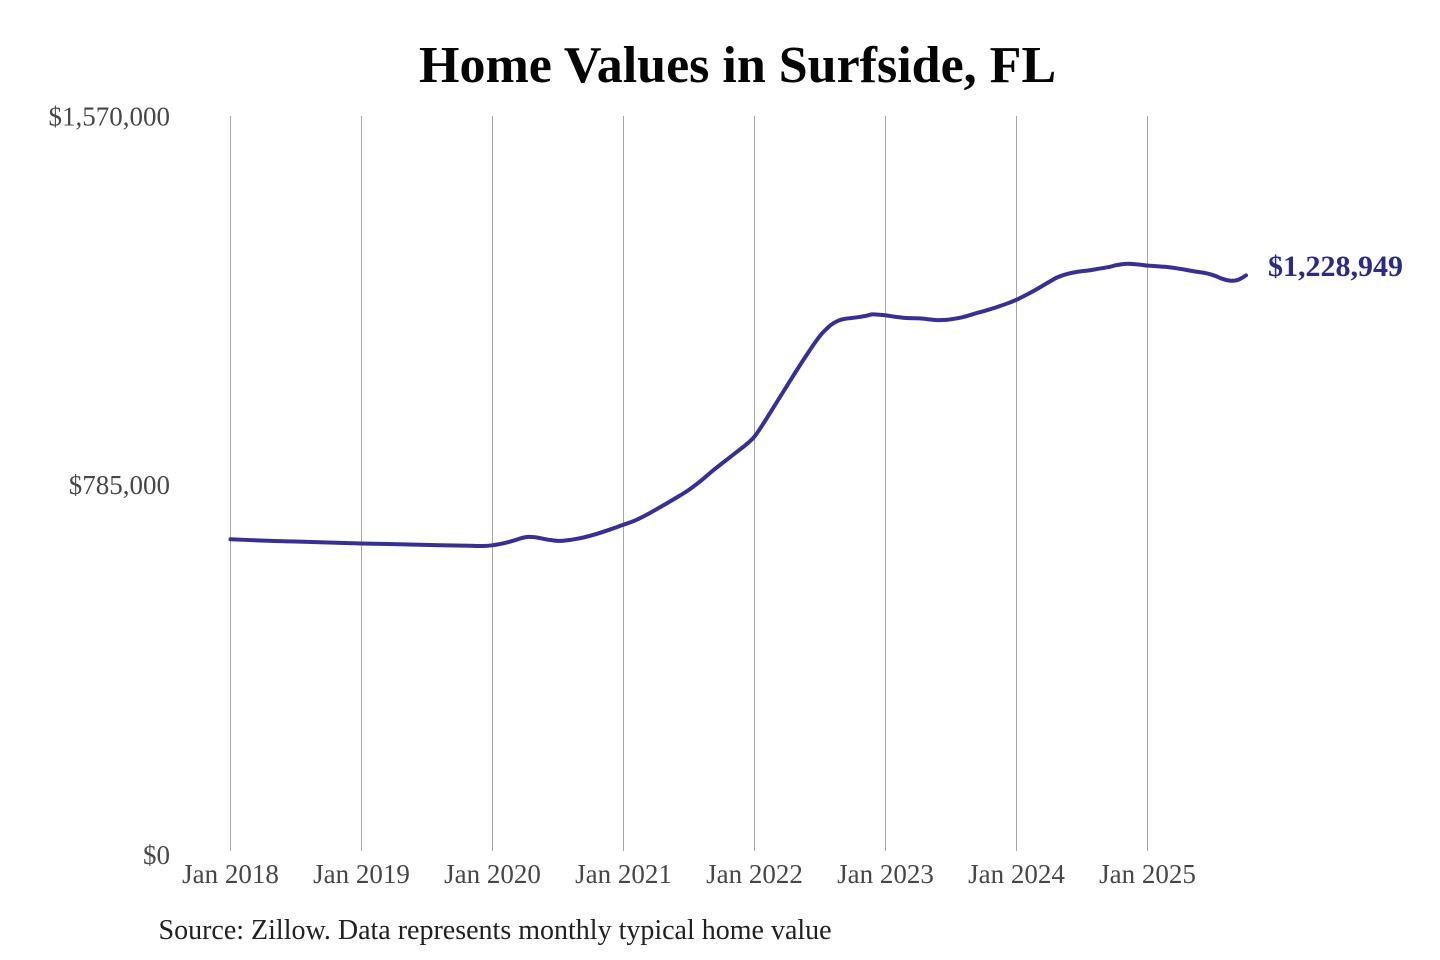 This screenshot has width=1440, height=960. What do you see at coordinates (623, 874) in the screenshot?
I see `svg-text: Jan 2021` at bounding box center [623, 874].